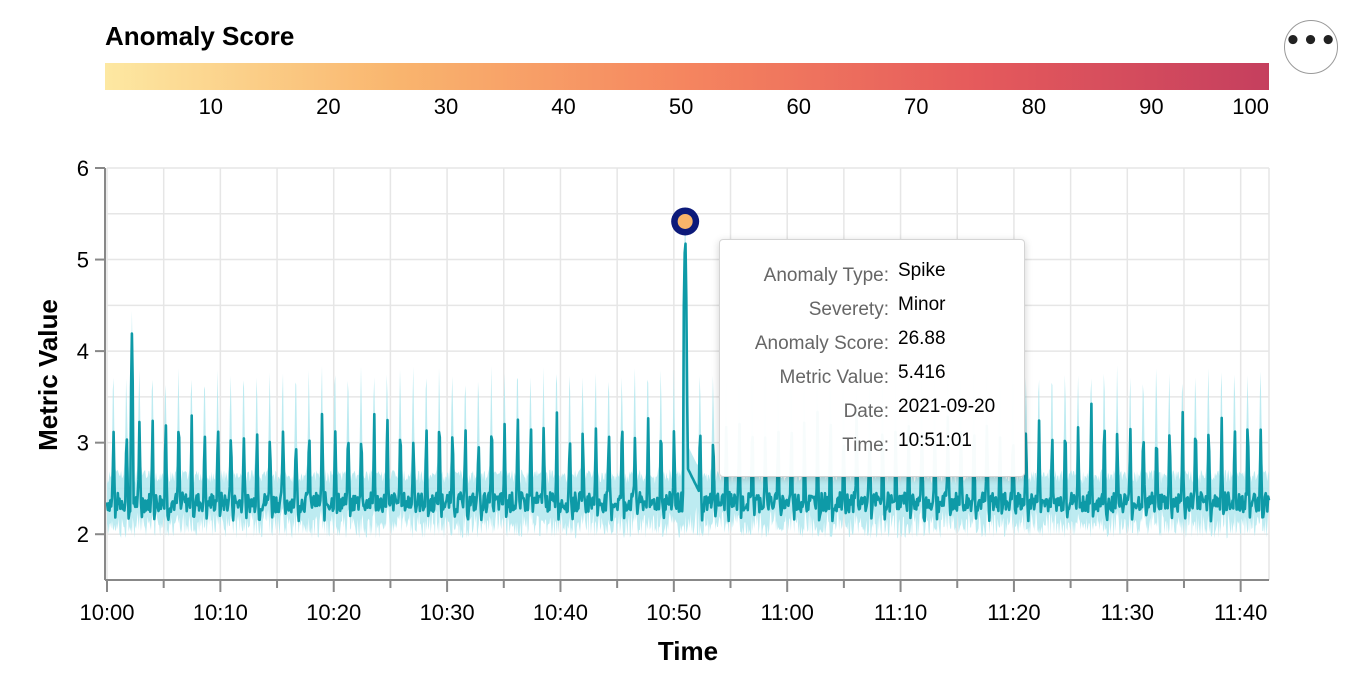 Image resolution: width=1360 pixels, height=690 pixels. Describe the element at coordinates (560, 612) in the screenshot. I see `x-tick-label: 10:40` at that location.